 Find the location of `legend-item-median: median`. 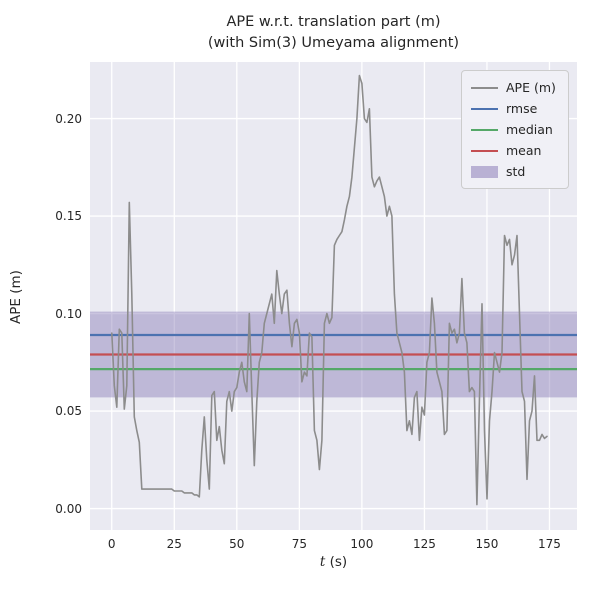

legend-item-median: median is located at coordinates (514, 129).